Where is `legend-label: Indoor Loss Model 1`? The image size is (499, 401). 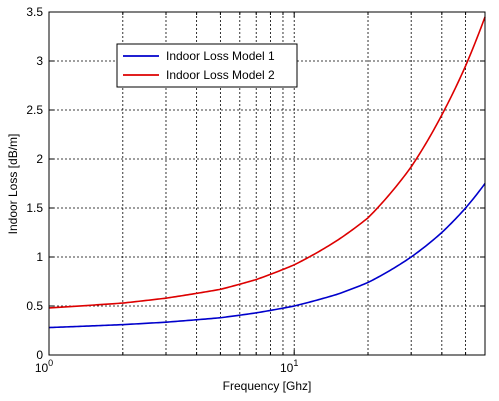
legend-label: Indoor Loss Model 1 is located at coordinates (220, 56).